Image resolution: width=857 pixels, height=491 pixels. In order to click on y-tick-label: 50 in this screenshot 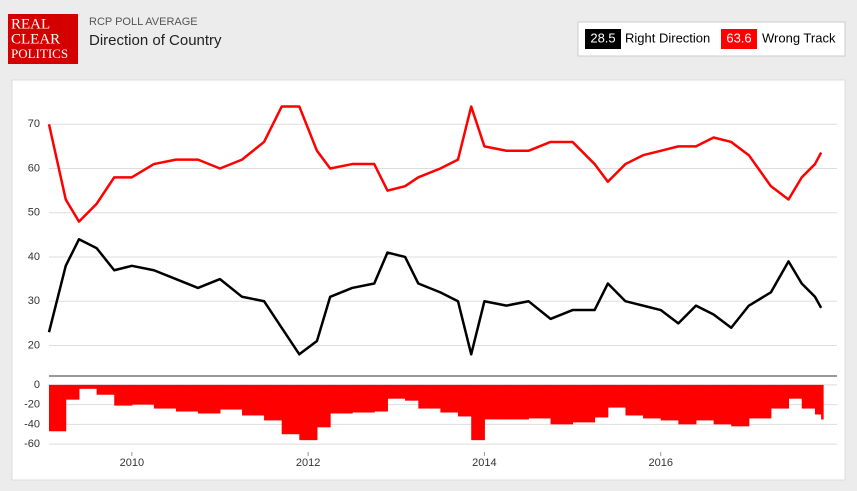, I will do `click(34, 213)`.